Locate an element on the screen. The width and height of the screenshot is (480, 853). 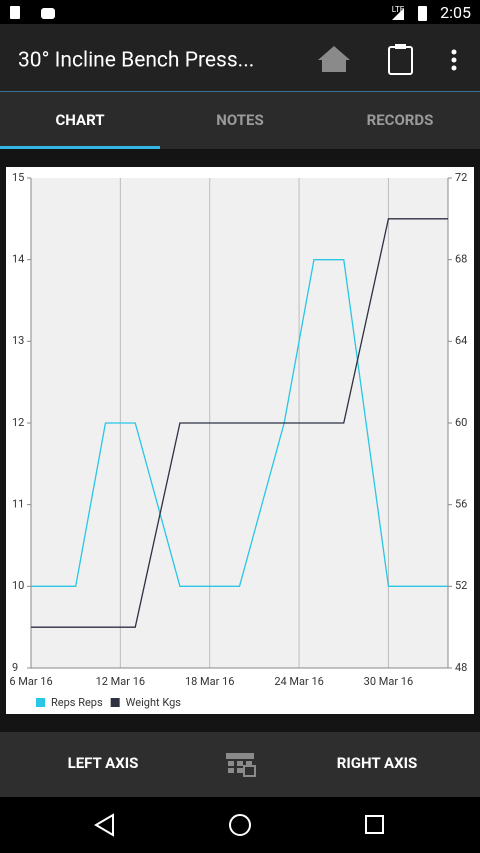
tab: NOTES is located at coordinates (239, 120).